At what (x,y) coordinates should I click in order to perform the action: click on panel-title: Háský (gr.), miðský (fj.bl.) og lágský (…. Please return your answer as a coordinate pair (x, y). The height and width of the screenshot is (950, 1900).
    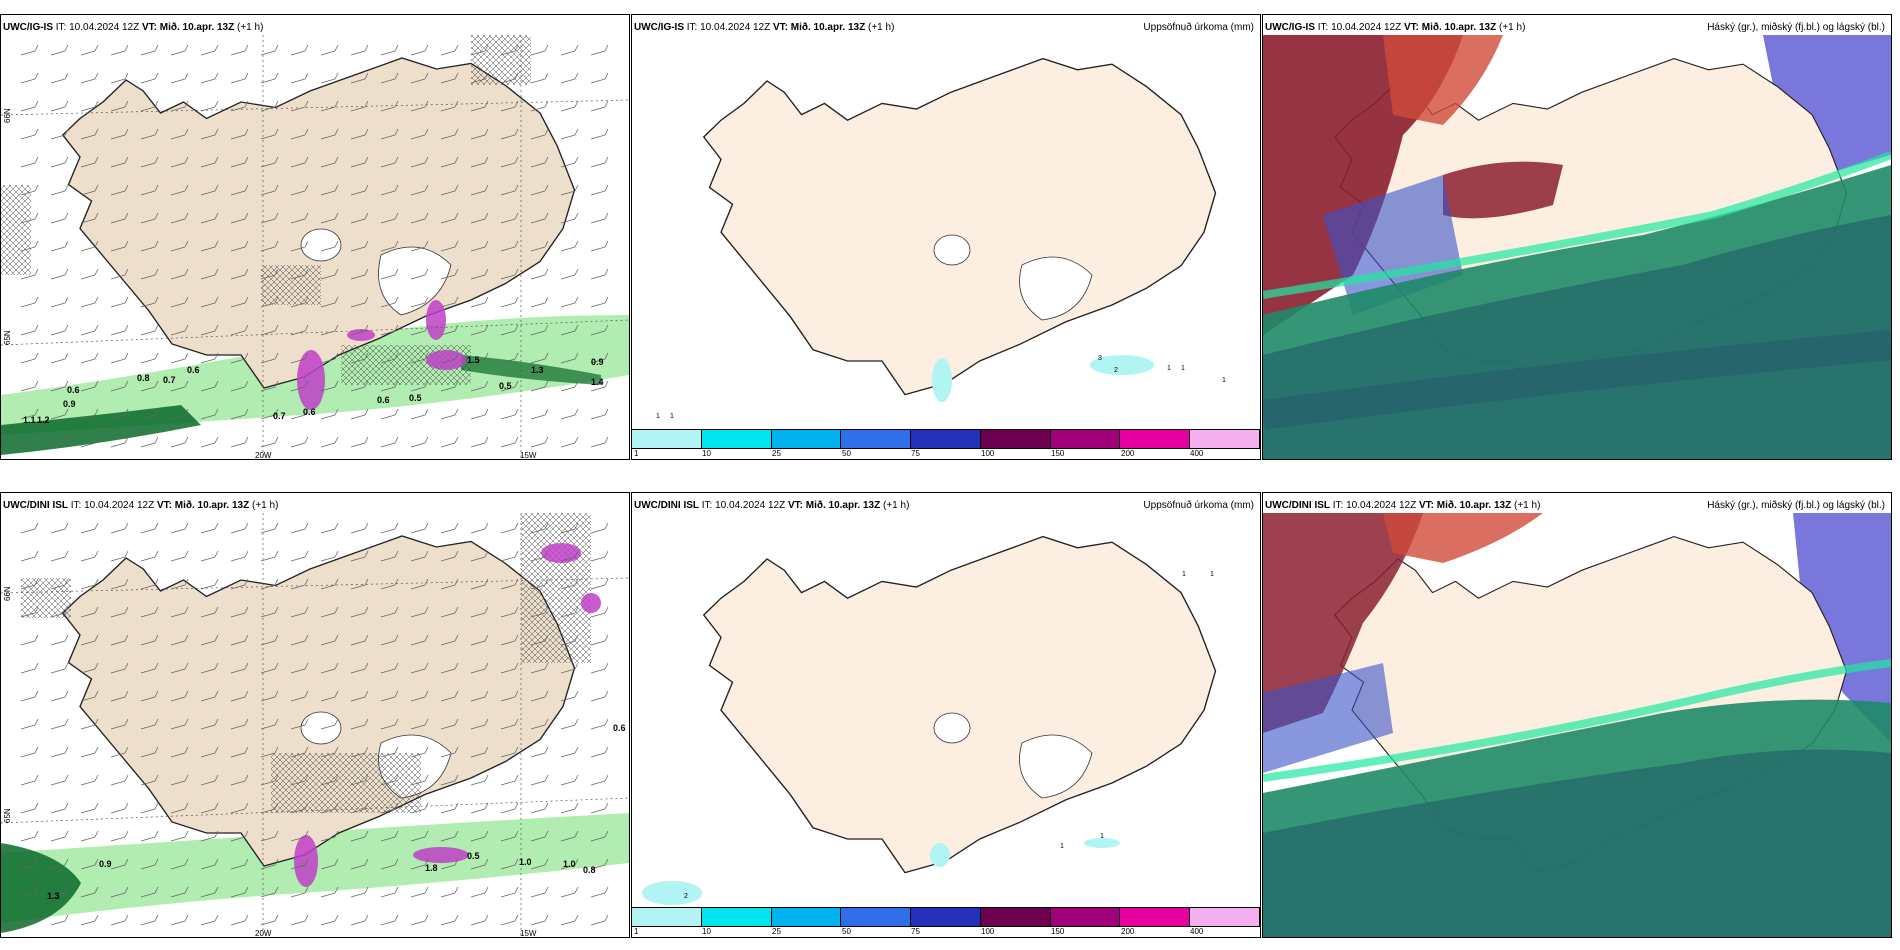
    Looking at the image, I should click on (1796, 27).